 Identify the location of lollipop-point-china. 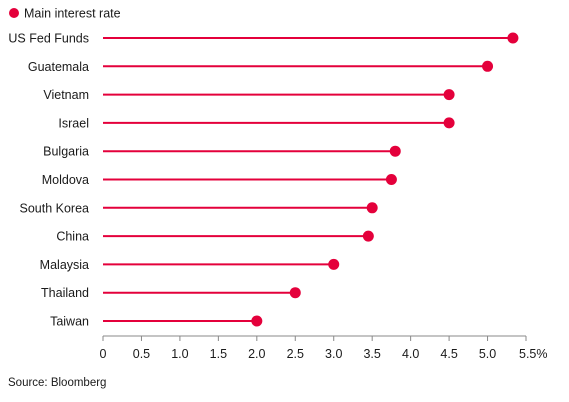
(368, 236).